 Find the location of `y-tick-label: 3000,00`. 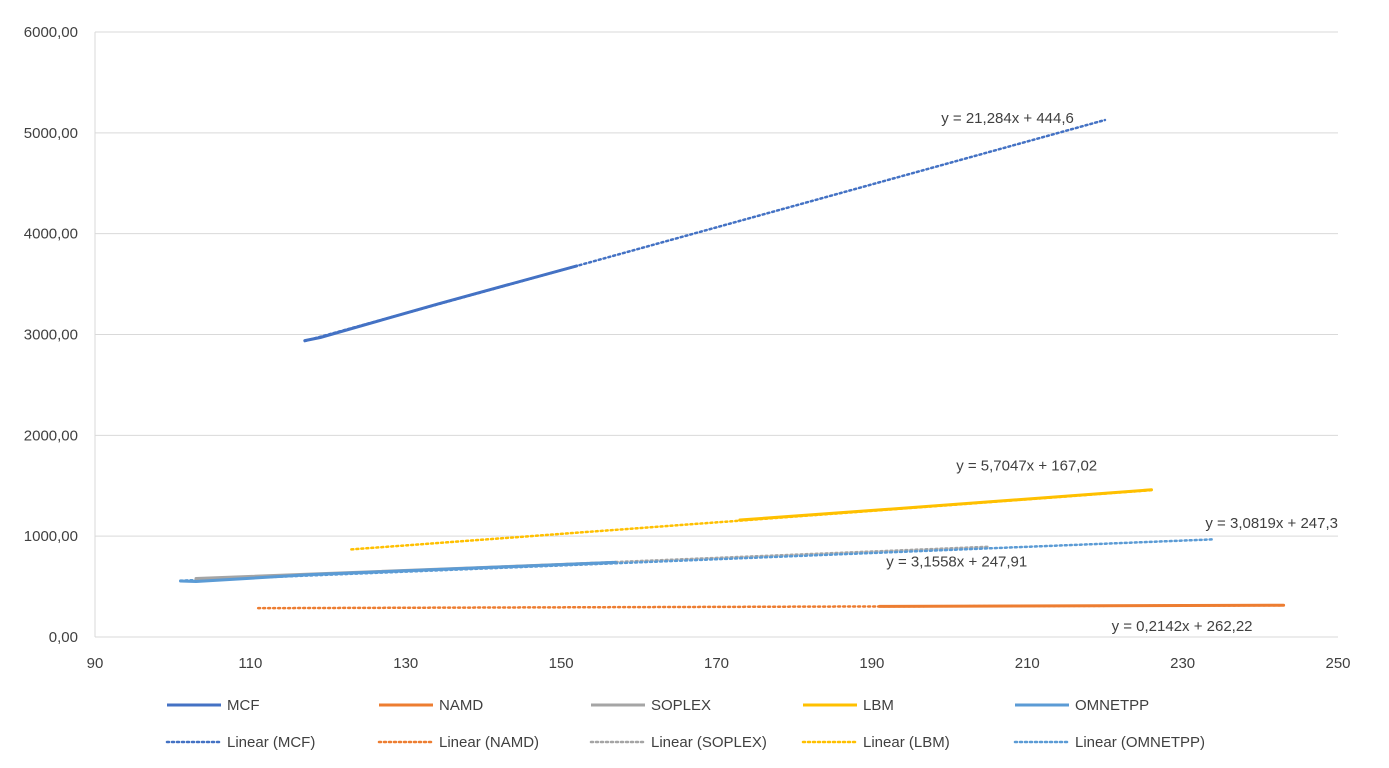

y-tick-label: 3000,00 is located at coordinates (51, 335).